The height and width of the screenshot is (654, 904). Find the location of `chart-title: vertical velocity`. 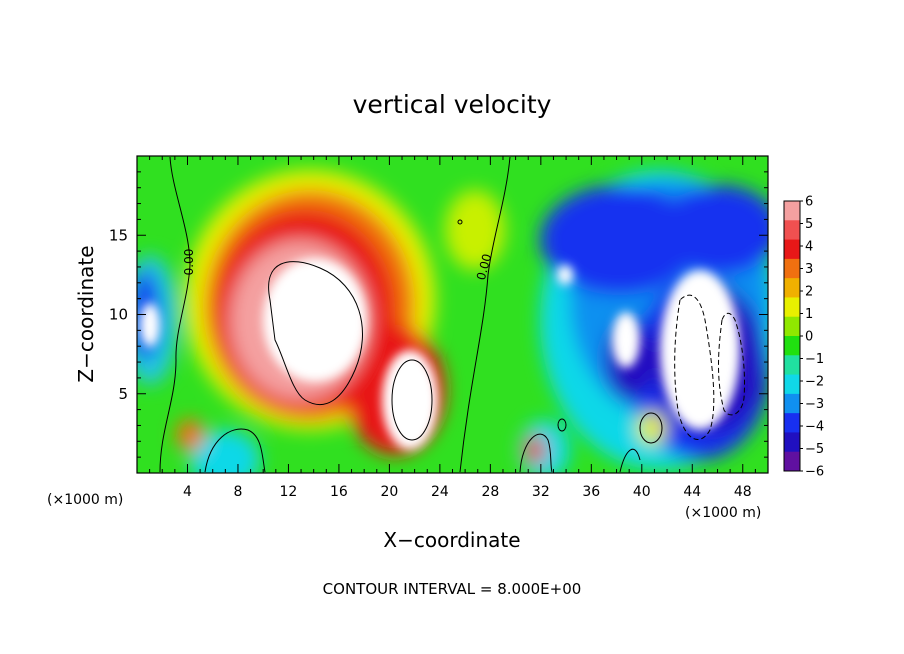

chart-title: vertical velocity is located at coordinates (452, 104).